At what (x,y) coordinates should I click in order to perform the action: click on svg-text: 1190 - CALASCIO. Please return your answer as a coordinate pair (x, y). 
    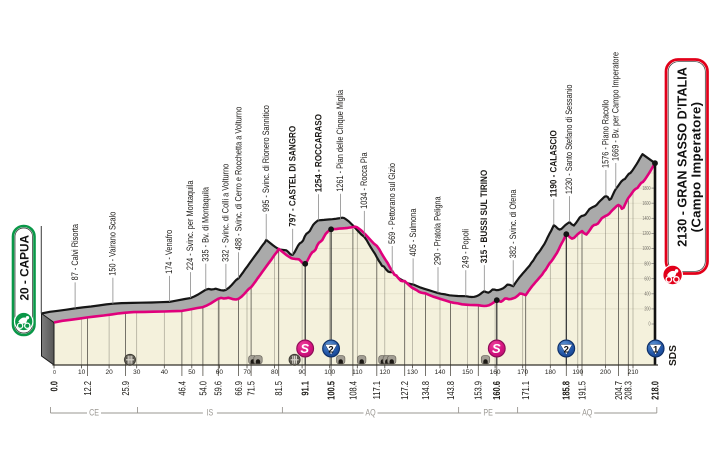
    Looking at the image, I should click on (553, 163).